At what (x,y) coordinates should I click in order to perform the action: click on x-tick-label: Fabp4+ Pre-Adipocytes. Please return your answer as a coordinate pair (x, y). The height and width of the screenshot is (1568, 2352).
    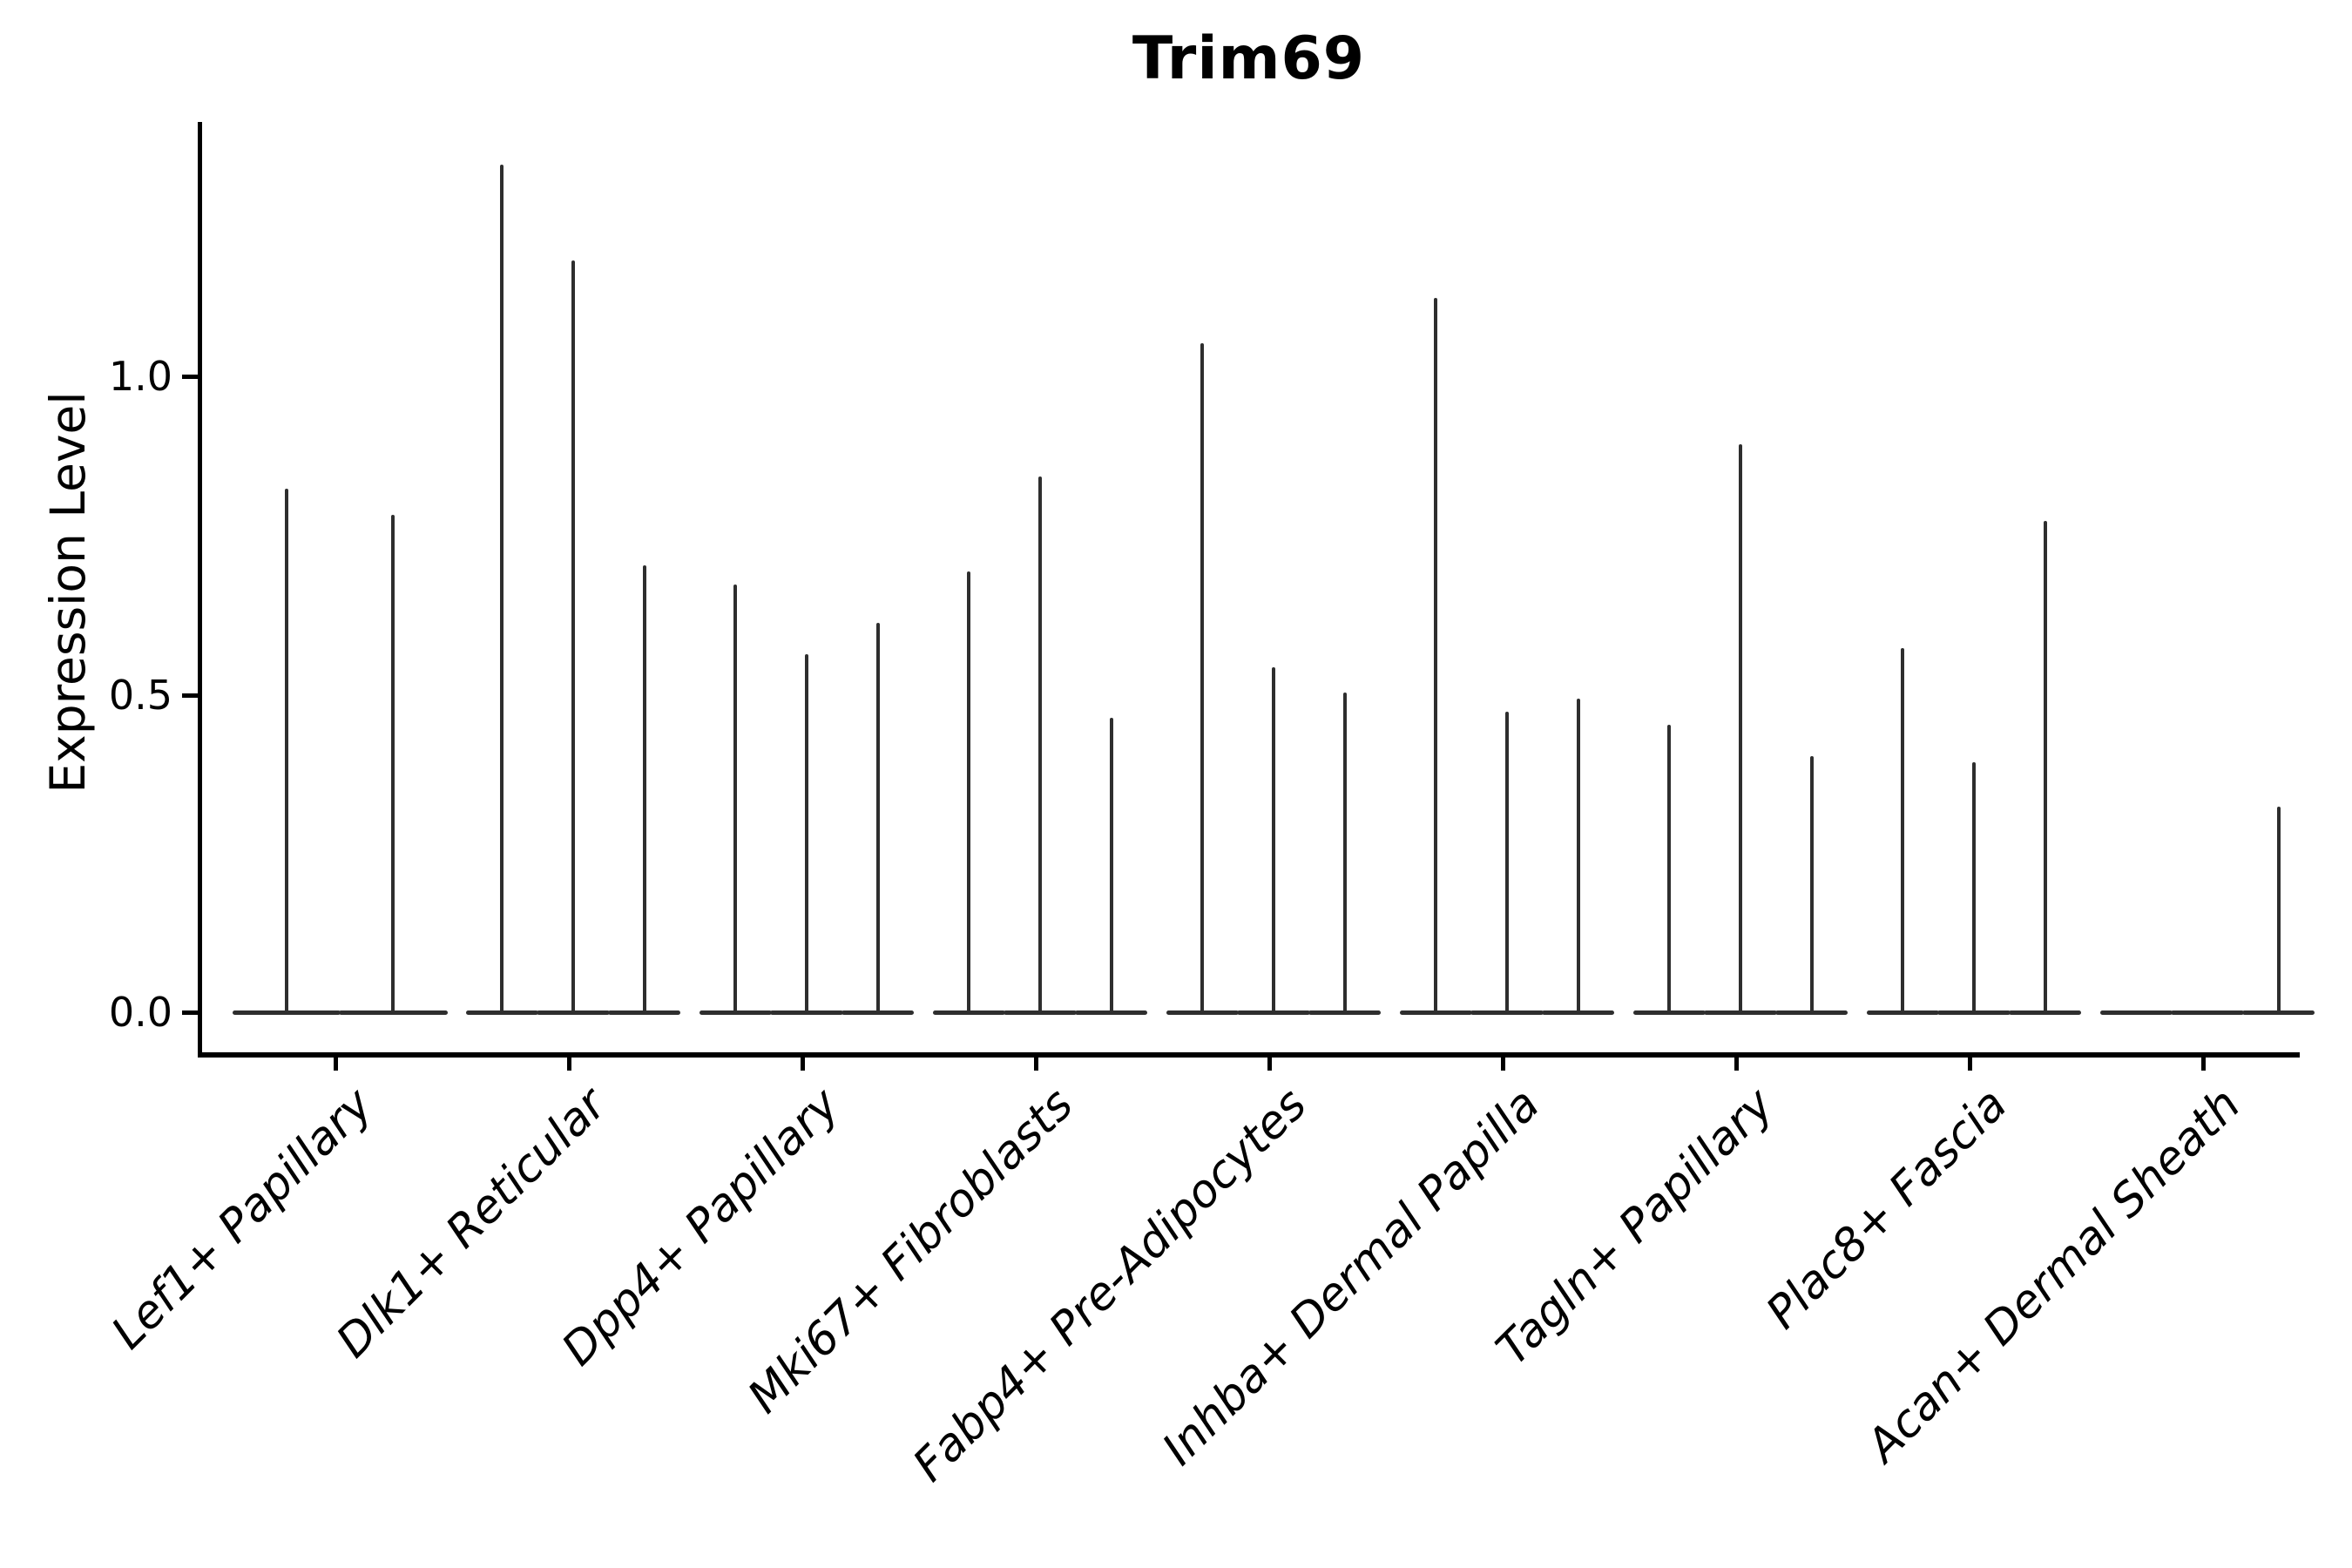
    Looking at the image, I should click on (1109, 1285).